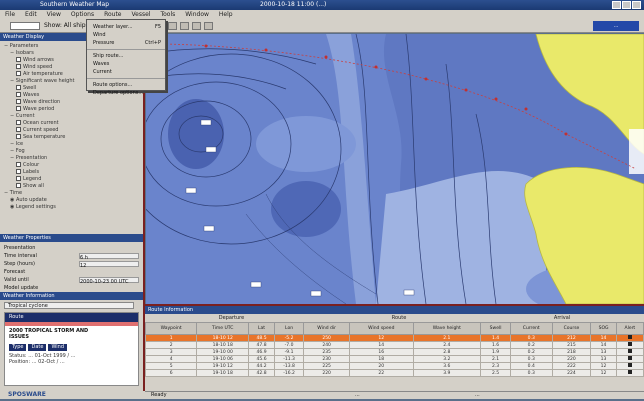 This screenshot has width=644, height=401. I want to click on table-row: 5 19-10 12 44.2 -13.8 225 20 3.6 2.3 0.4 222 12, so click(394, 366).